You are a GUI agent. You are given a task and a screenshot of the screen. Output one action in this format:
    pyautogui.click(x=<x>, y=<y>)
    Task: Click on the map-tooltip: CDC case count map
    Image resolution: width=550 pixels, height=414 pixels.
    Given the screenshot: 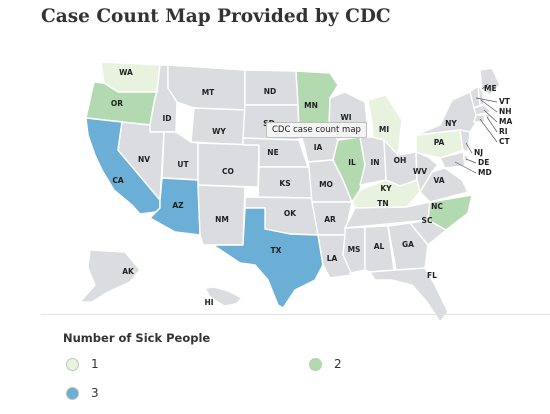 What is the action you would take?
    pyautogui.click(x=316, y=130)
    